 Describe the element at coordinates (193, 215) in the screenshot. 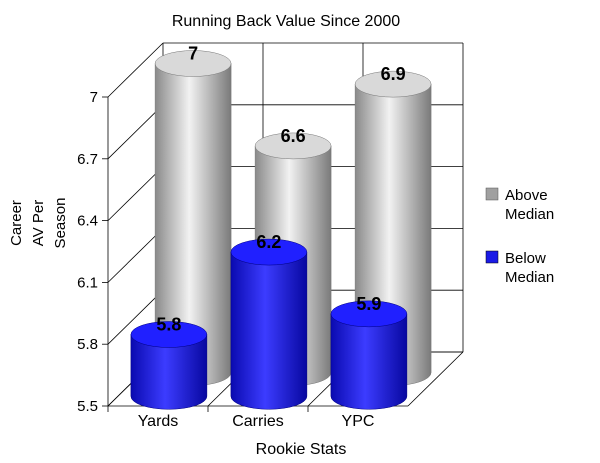

I see `bar-above-median-yards: 7` at that location.